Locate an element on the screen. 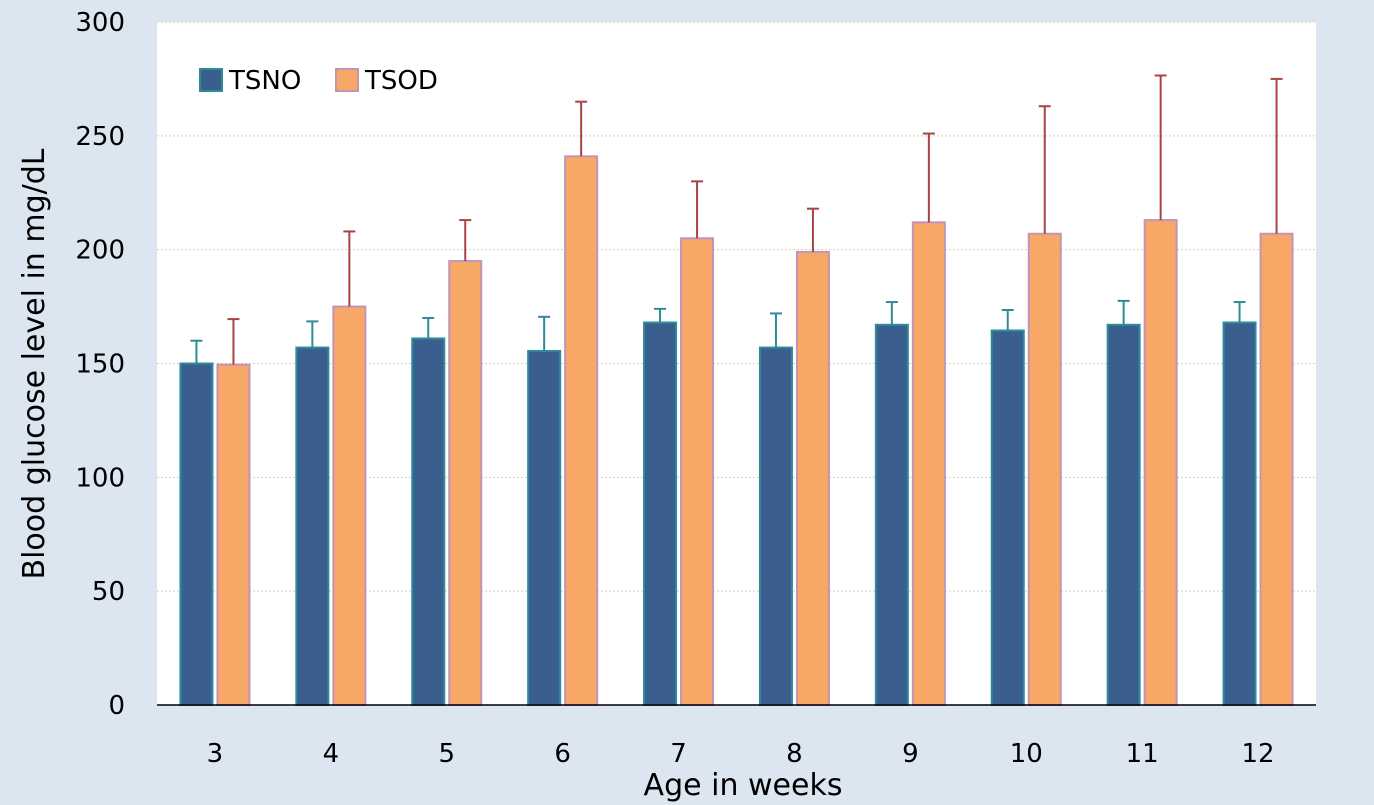 The width and height of the screenshot is (1374, 805). x-tick-label: 10 is located at coordinates (1026, 754).